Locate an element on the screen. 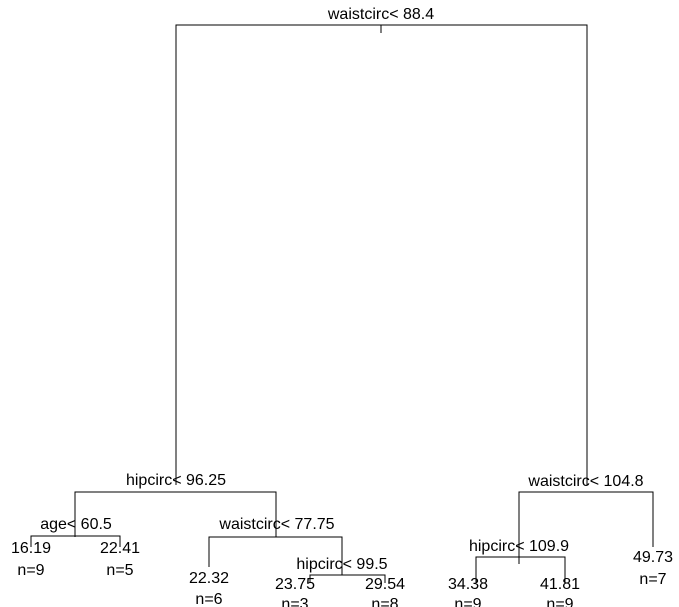 Image resolution: width=679 pixels, height=607 pixels. split-label-hipcirc-96: hipcirc< 96.25 is located at coordinates (176, 480).